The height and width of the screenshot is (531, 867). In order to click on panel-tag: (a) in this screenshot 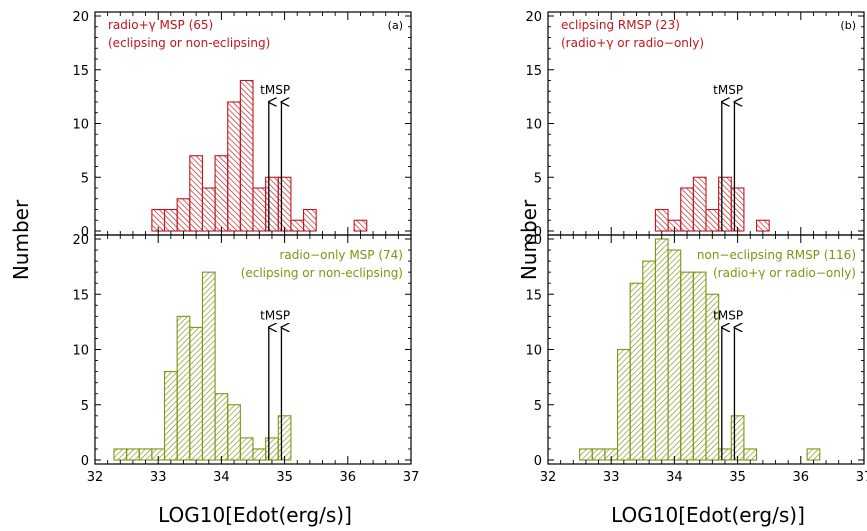, I will do `click(395, 25)`.